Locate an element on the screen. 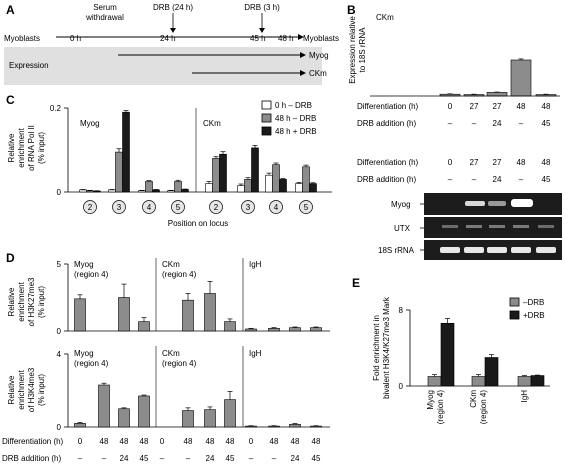  expression-label: Expression is located at coordinates (29, 65).